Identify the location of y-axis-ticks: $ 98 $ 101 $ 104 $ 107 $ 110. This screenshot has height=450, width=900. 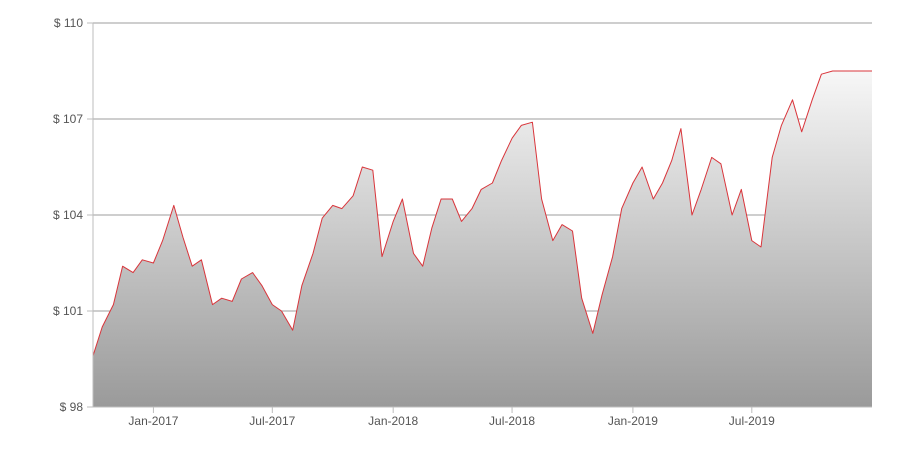
(73, 215).